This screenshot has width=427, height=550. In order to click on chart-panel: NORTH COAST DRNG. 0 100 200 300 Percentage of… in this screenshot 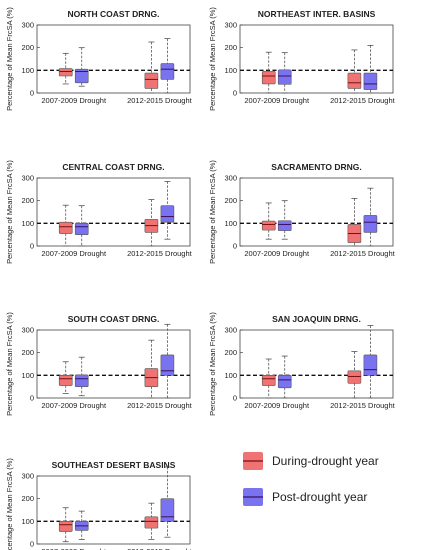, I will do `click(99, 59)`.